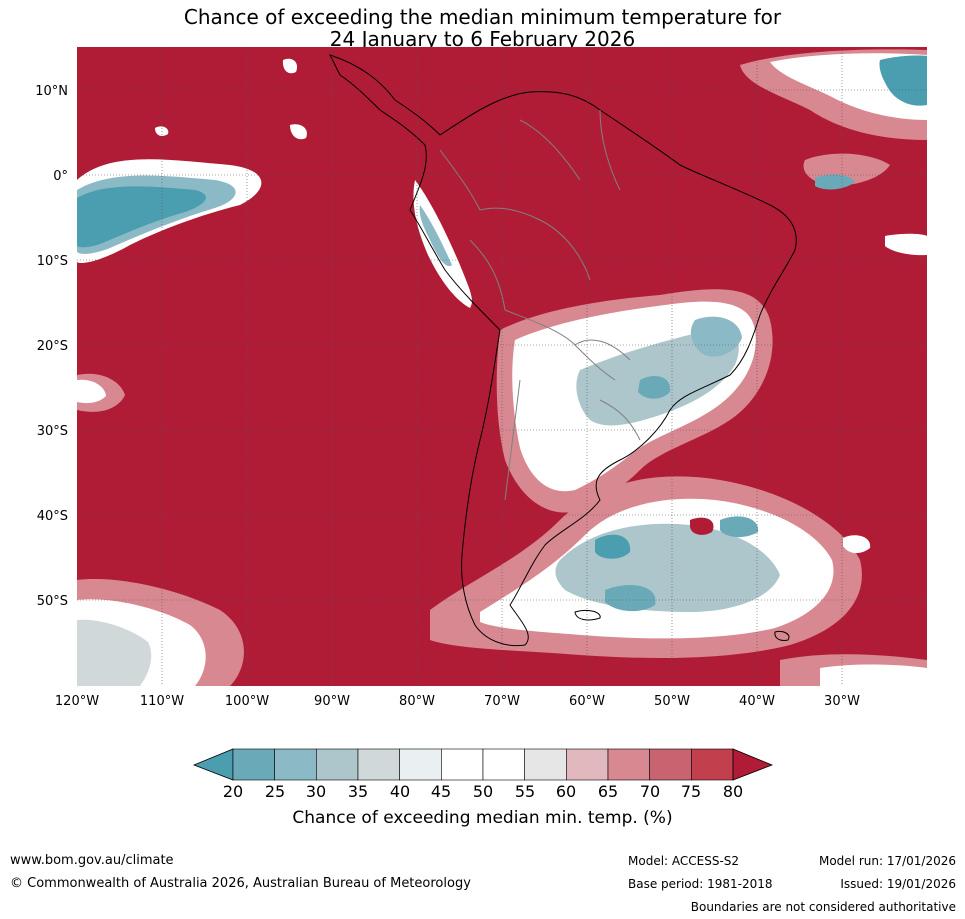  I want to click on lat-label: 20°S, so click(52, 346).